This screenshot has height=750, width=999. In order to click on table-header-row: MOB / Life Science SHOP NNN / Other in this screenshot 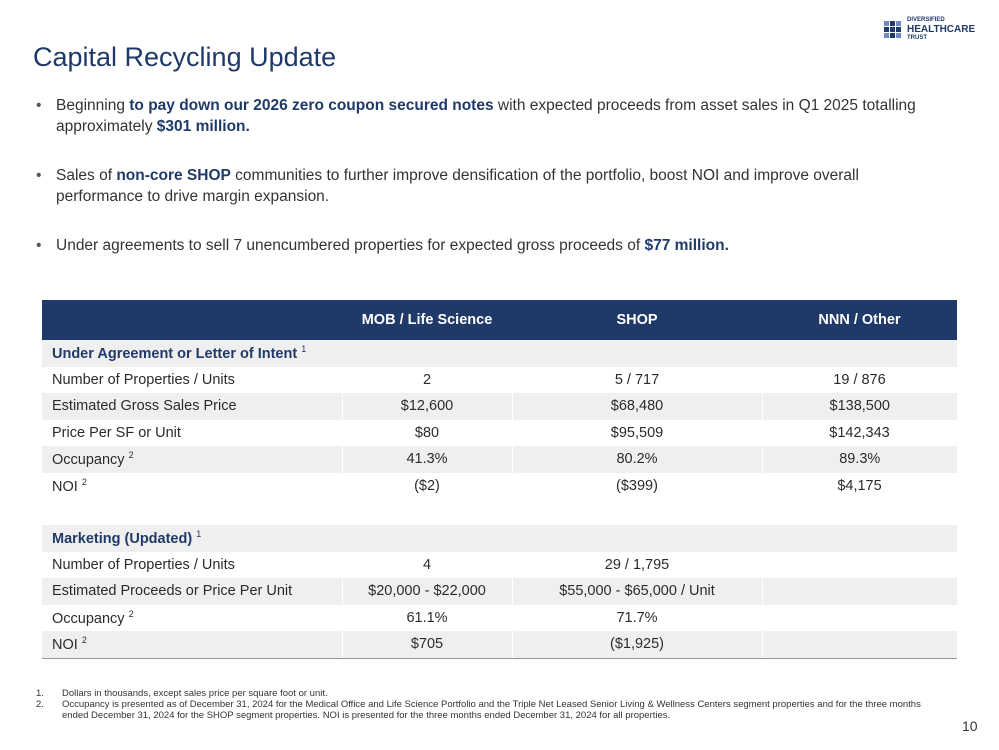, I will do `click(499, 320)`.